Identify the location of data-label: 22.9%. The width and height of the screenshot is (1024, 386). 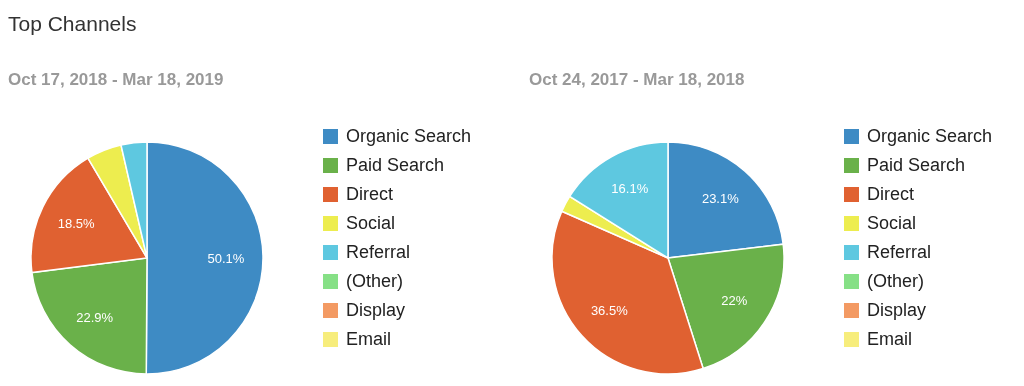
(95, 317).